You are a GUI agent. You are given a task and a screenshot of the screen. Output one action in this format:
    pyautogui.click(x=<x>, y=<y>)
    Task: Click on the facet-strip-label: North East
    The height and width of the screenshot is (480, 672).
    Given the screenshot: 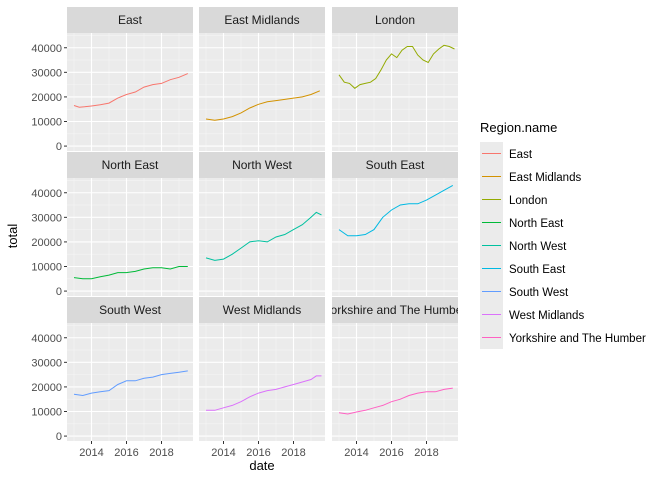 What is the action you would take?
    pyautogui.click(x=130, y=165)
    